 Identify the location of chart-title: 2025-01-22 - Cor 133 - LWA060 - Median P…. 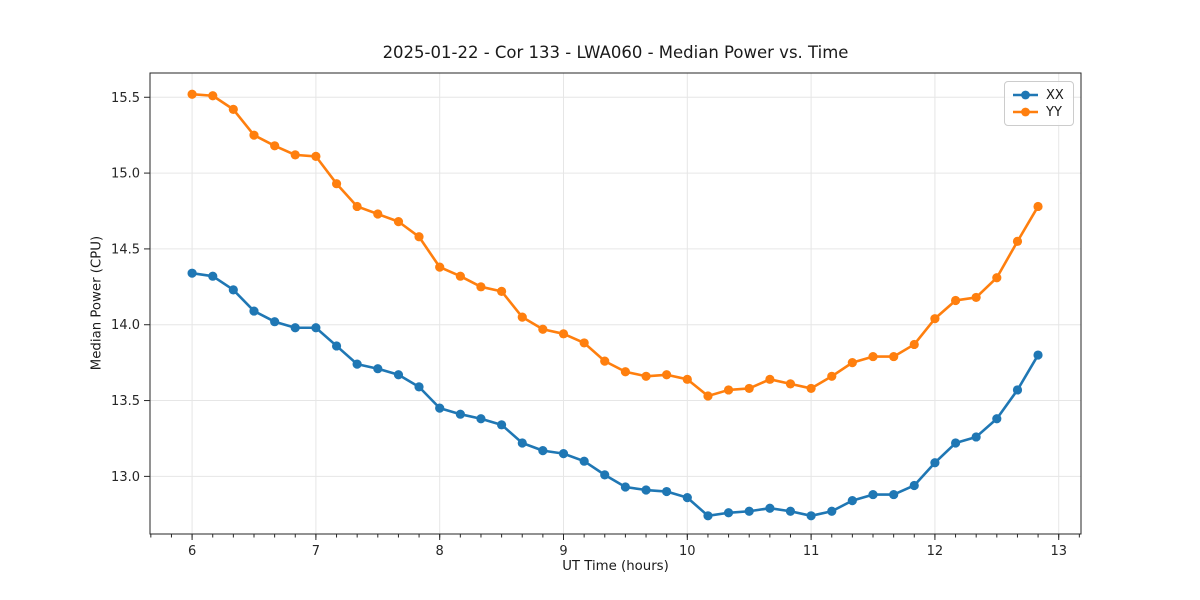
(615, 52).